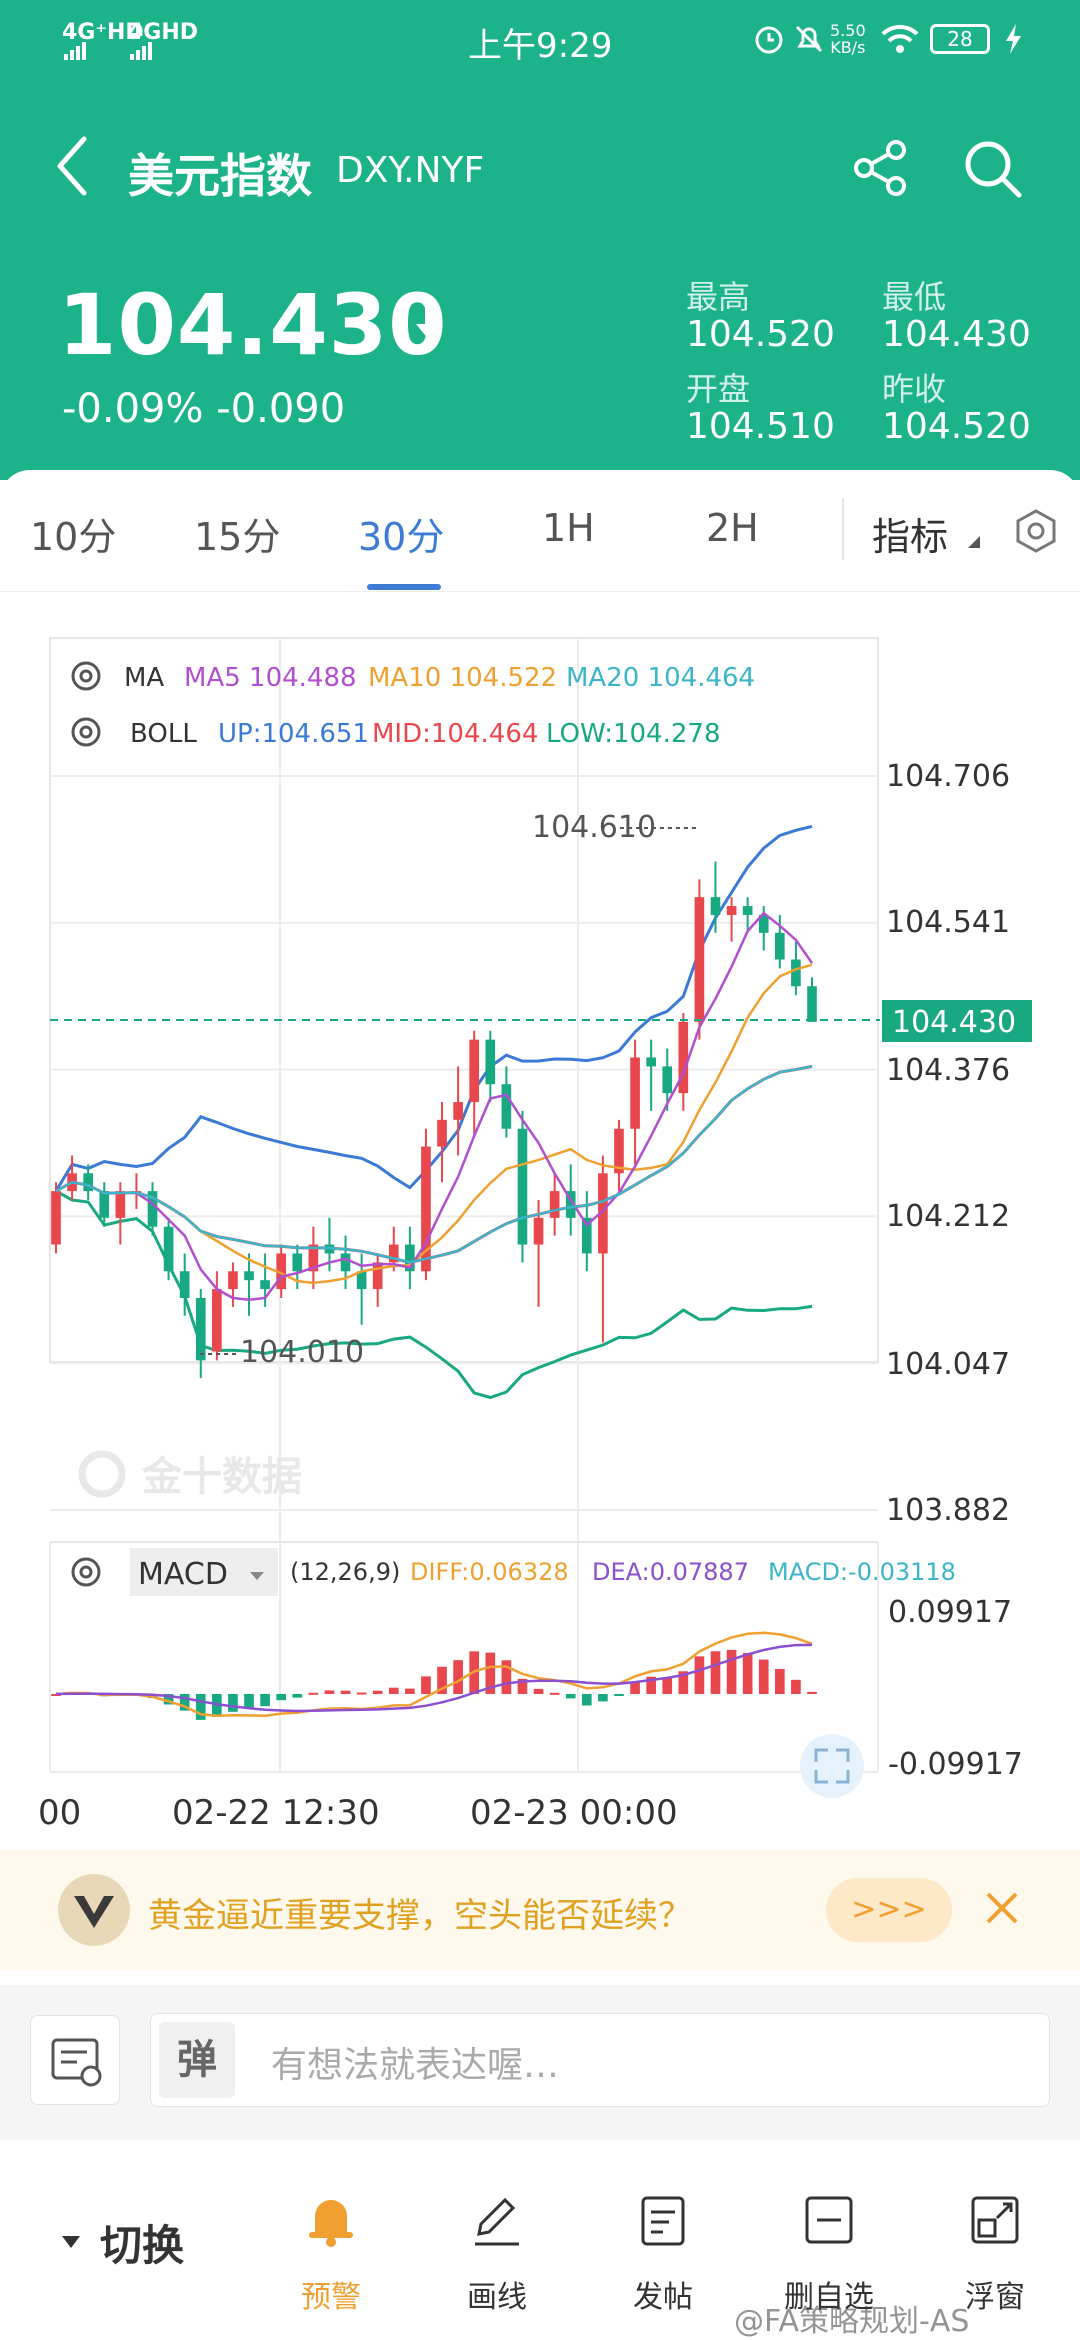  What do you see at coordinates (94, 1910) in the screenshot?
I see `news-logo-icon` at bounding box center [94, 1910].